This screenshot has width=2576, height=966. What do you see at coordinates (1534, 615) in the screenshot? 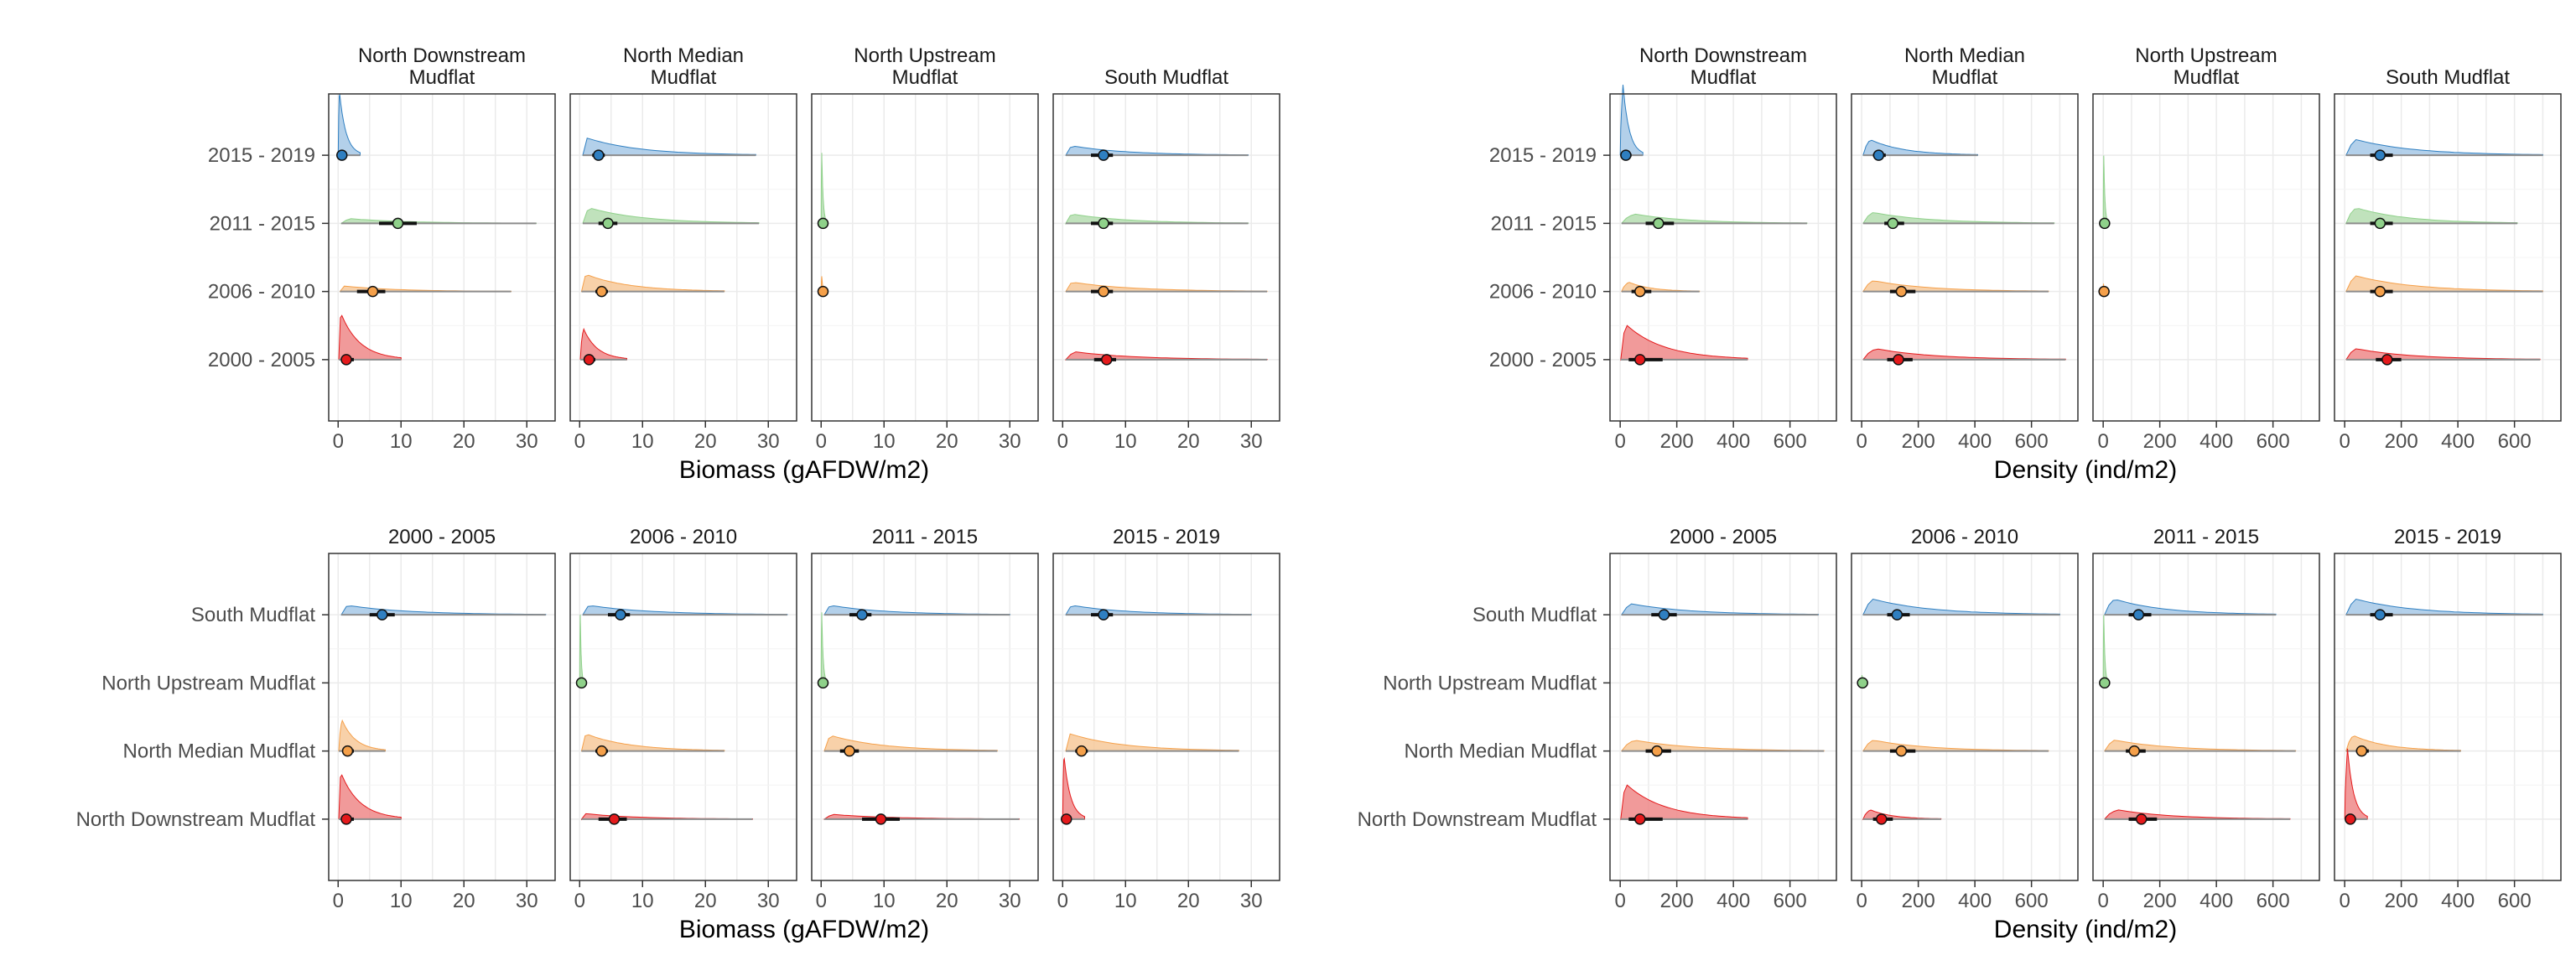
I see `y-tick-label: South Mudflat` at bounding box center [1534, 615].